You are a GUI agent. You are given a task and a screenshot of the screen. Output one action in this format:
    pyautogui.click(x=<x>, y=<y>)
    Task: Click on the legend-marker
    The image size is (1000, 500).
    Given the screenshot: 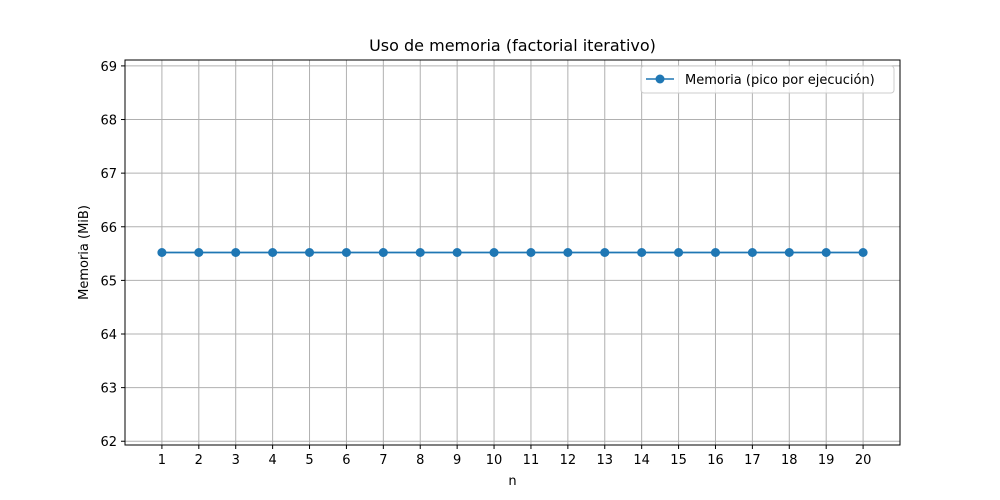 What is the action you would take?
    pyautogui.click(x=660, y=79)
    